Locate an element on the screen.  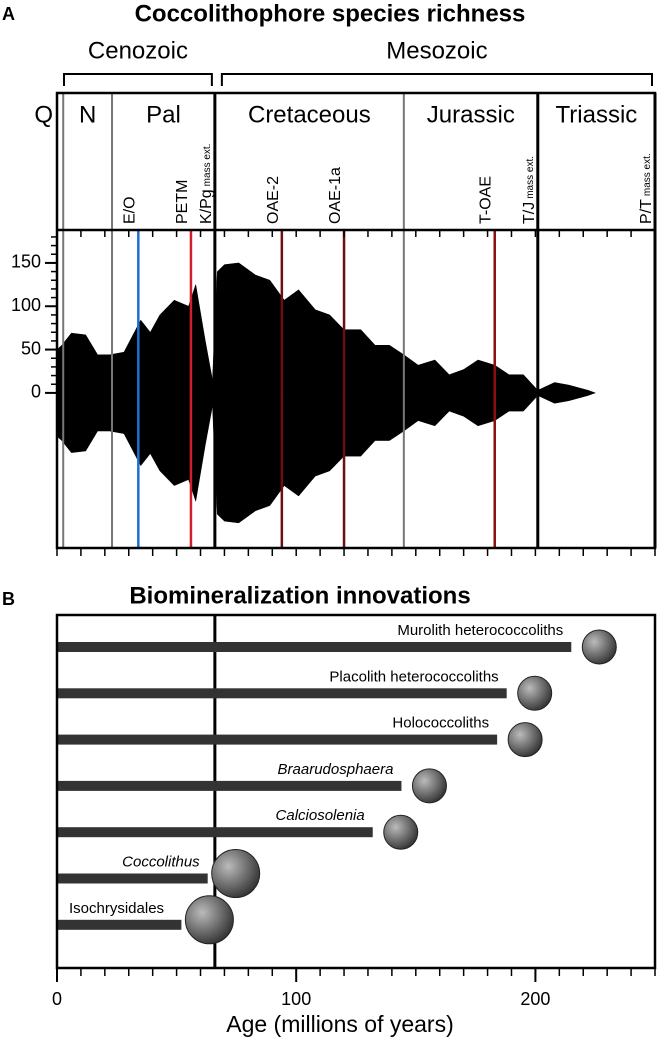
panel-letter: B is located at coordinates (8, 599).